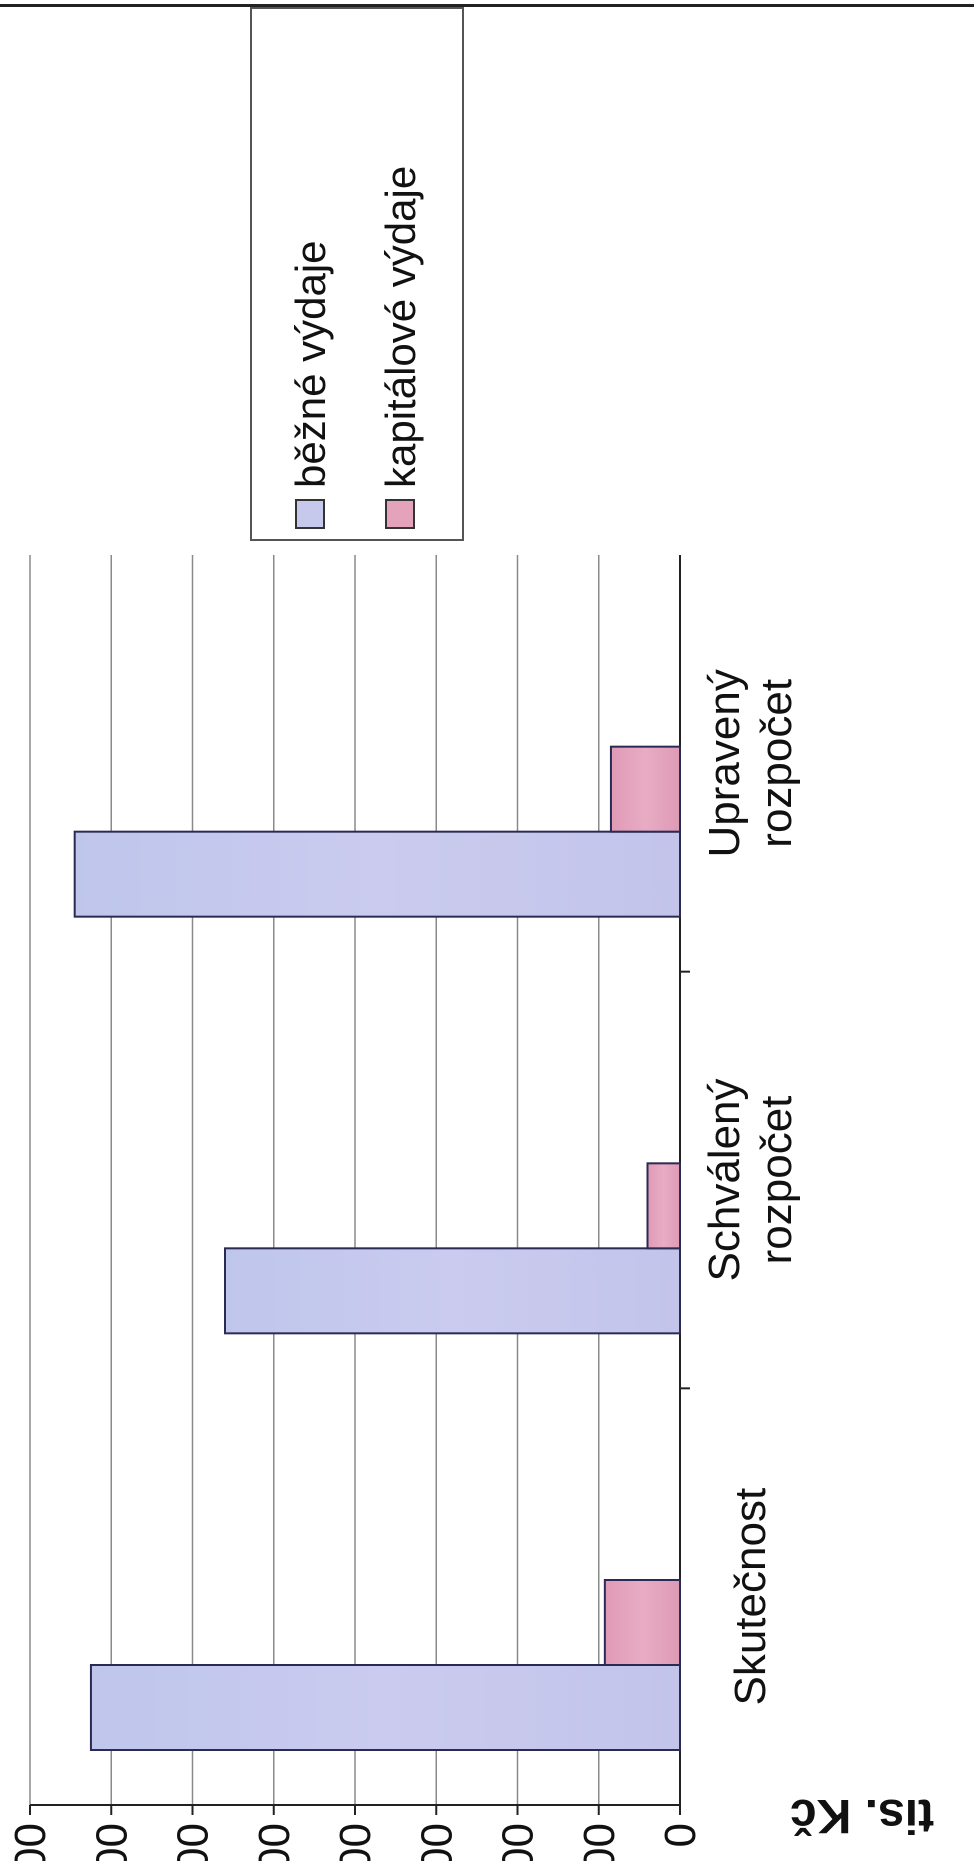 The image size is (974, 1861). I want to click on legend-box, so click(357, 274).